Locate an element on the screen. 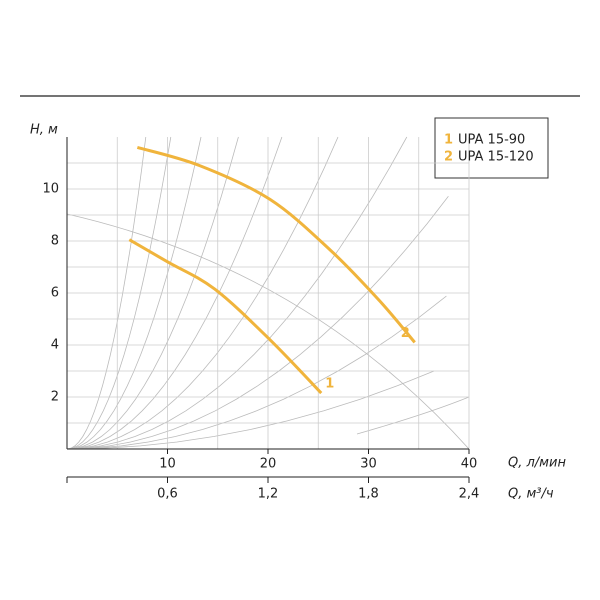 The image size is (600, 600). x2-axis-label: Q, м³/ч is located at coordinates (531, 494).